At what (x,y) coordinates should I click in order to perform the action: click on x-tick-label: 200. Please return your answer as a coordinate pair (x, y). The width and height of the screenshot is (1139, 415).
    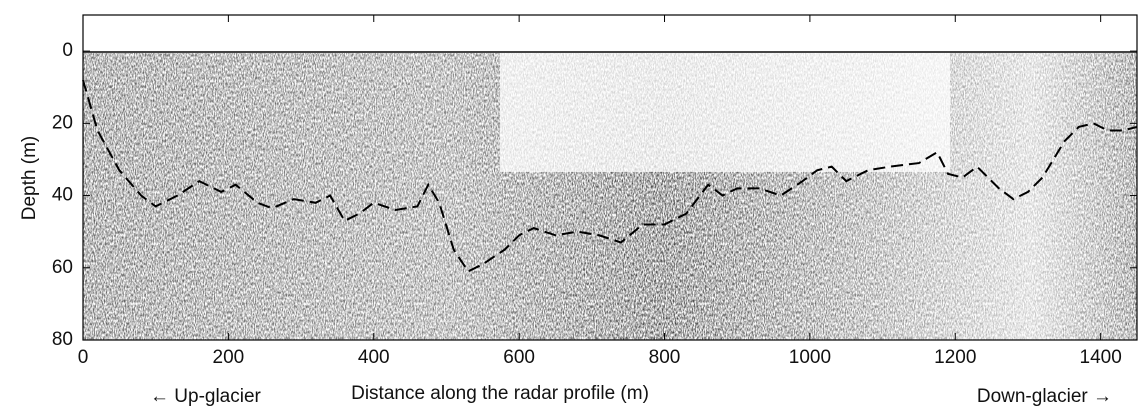
    Looking at the image, I should click on (229, 357).